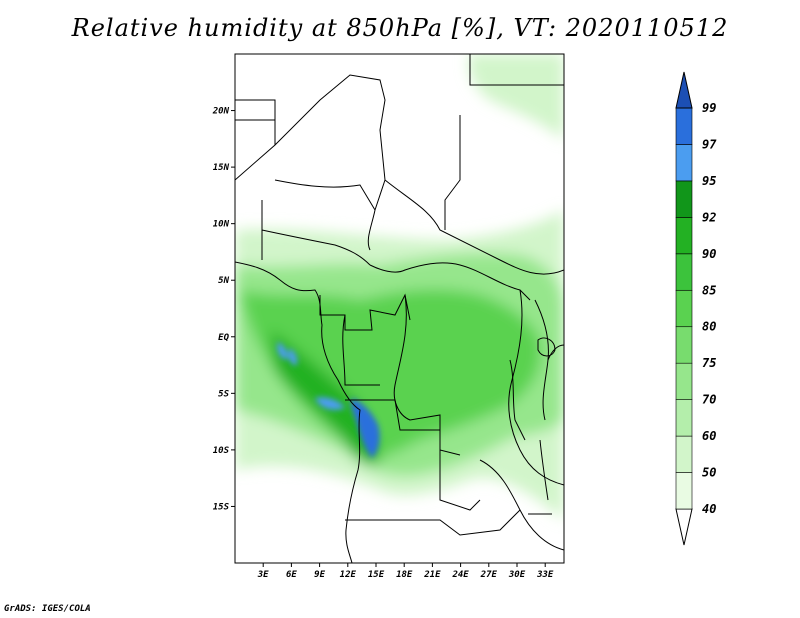 The height and width of the screenshot is (618, 800). I want to click on colorbar: 40 50 60 70 75 80 85 90 92 95 97 99, so click(696, 308).